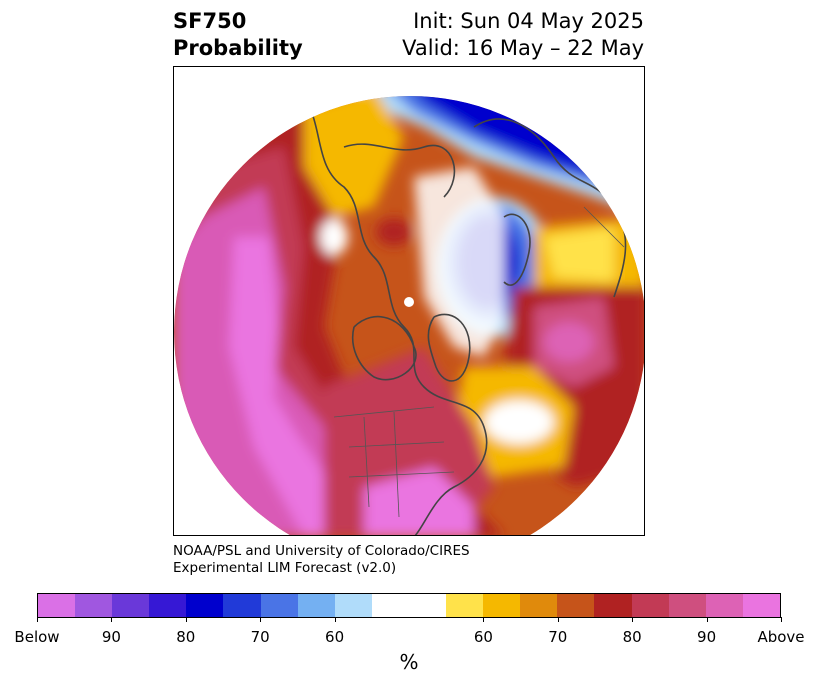  I want to click on colorbar, so click(409, 605).